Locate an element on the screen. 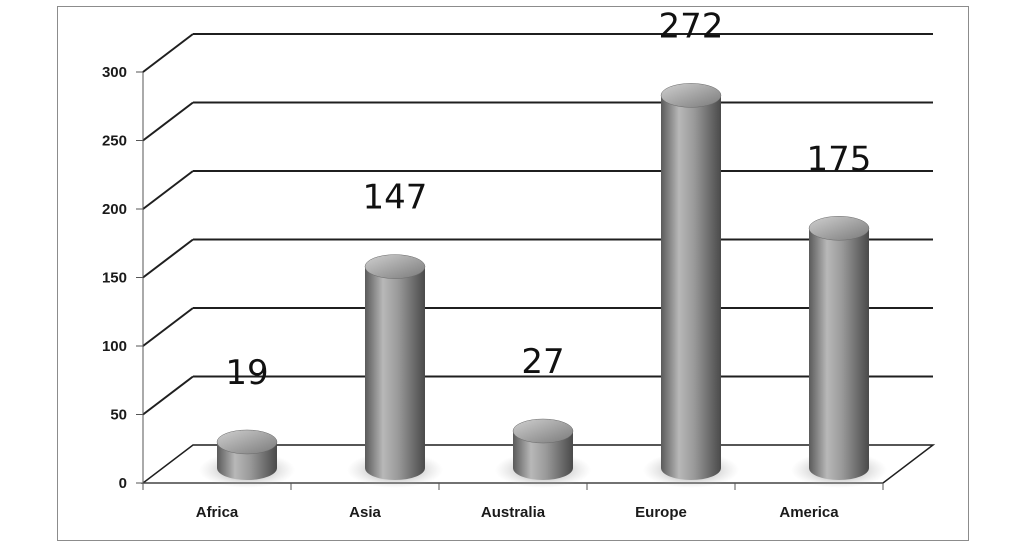 The image size is (1024, 552). bar-europe is located at coordinates (691, 285).